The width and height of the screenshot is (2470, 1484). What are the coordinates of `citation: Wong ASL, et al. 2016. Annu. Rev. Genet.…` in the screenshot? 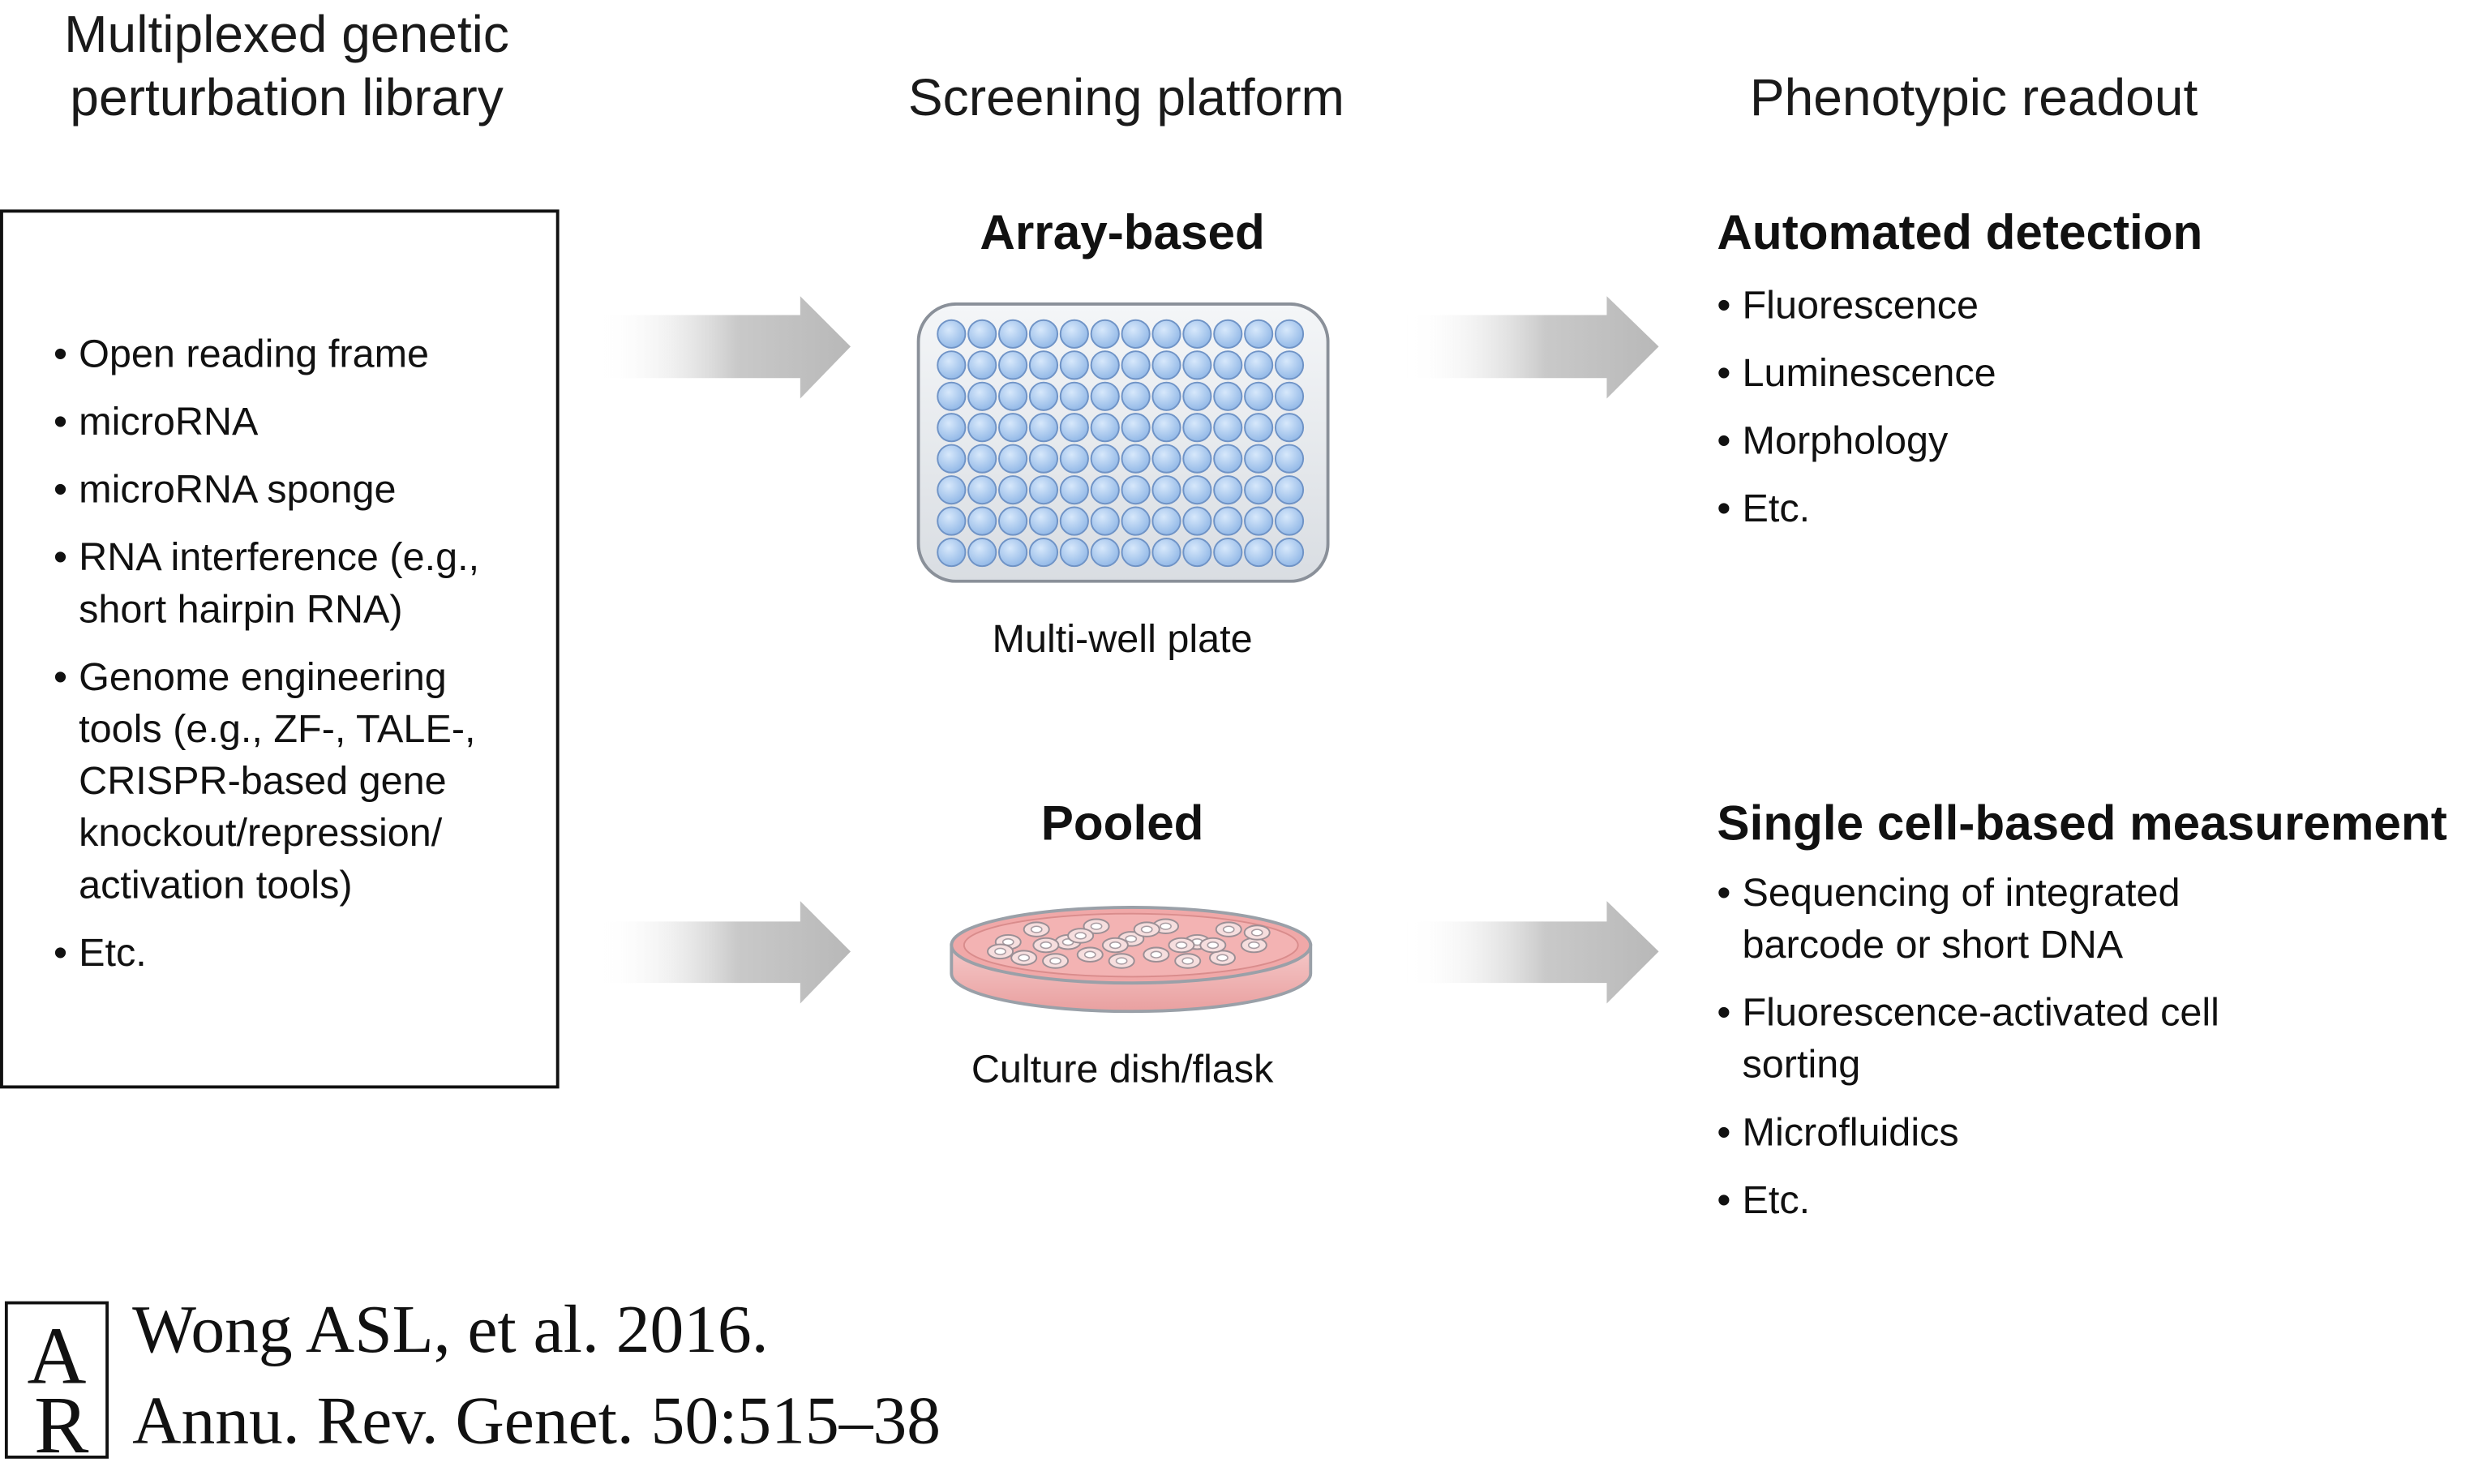 It's located at (636, 1376).